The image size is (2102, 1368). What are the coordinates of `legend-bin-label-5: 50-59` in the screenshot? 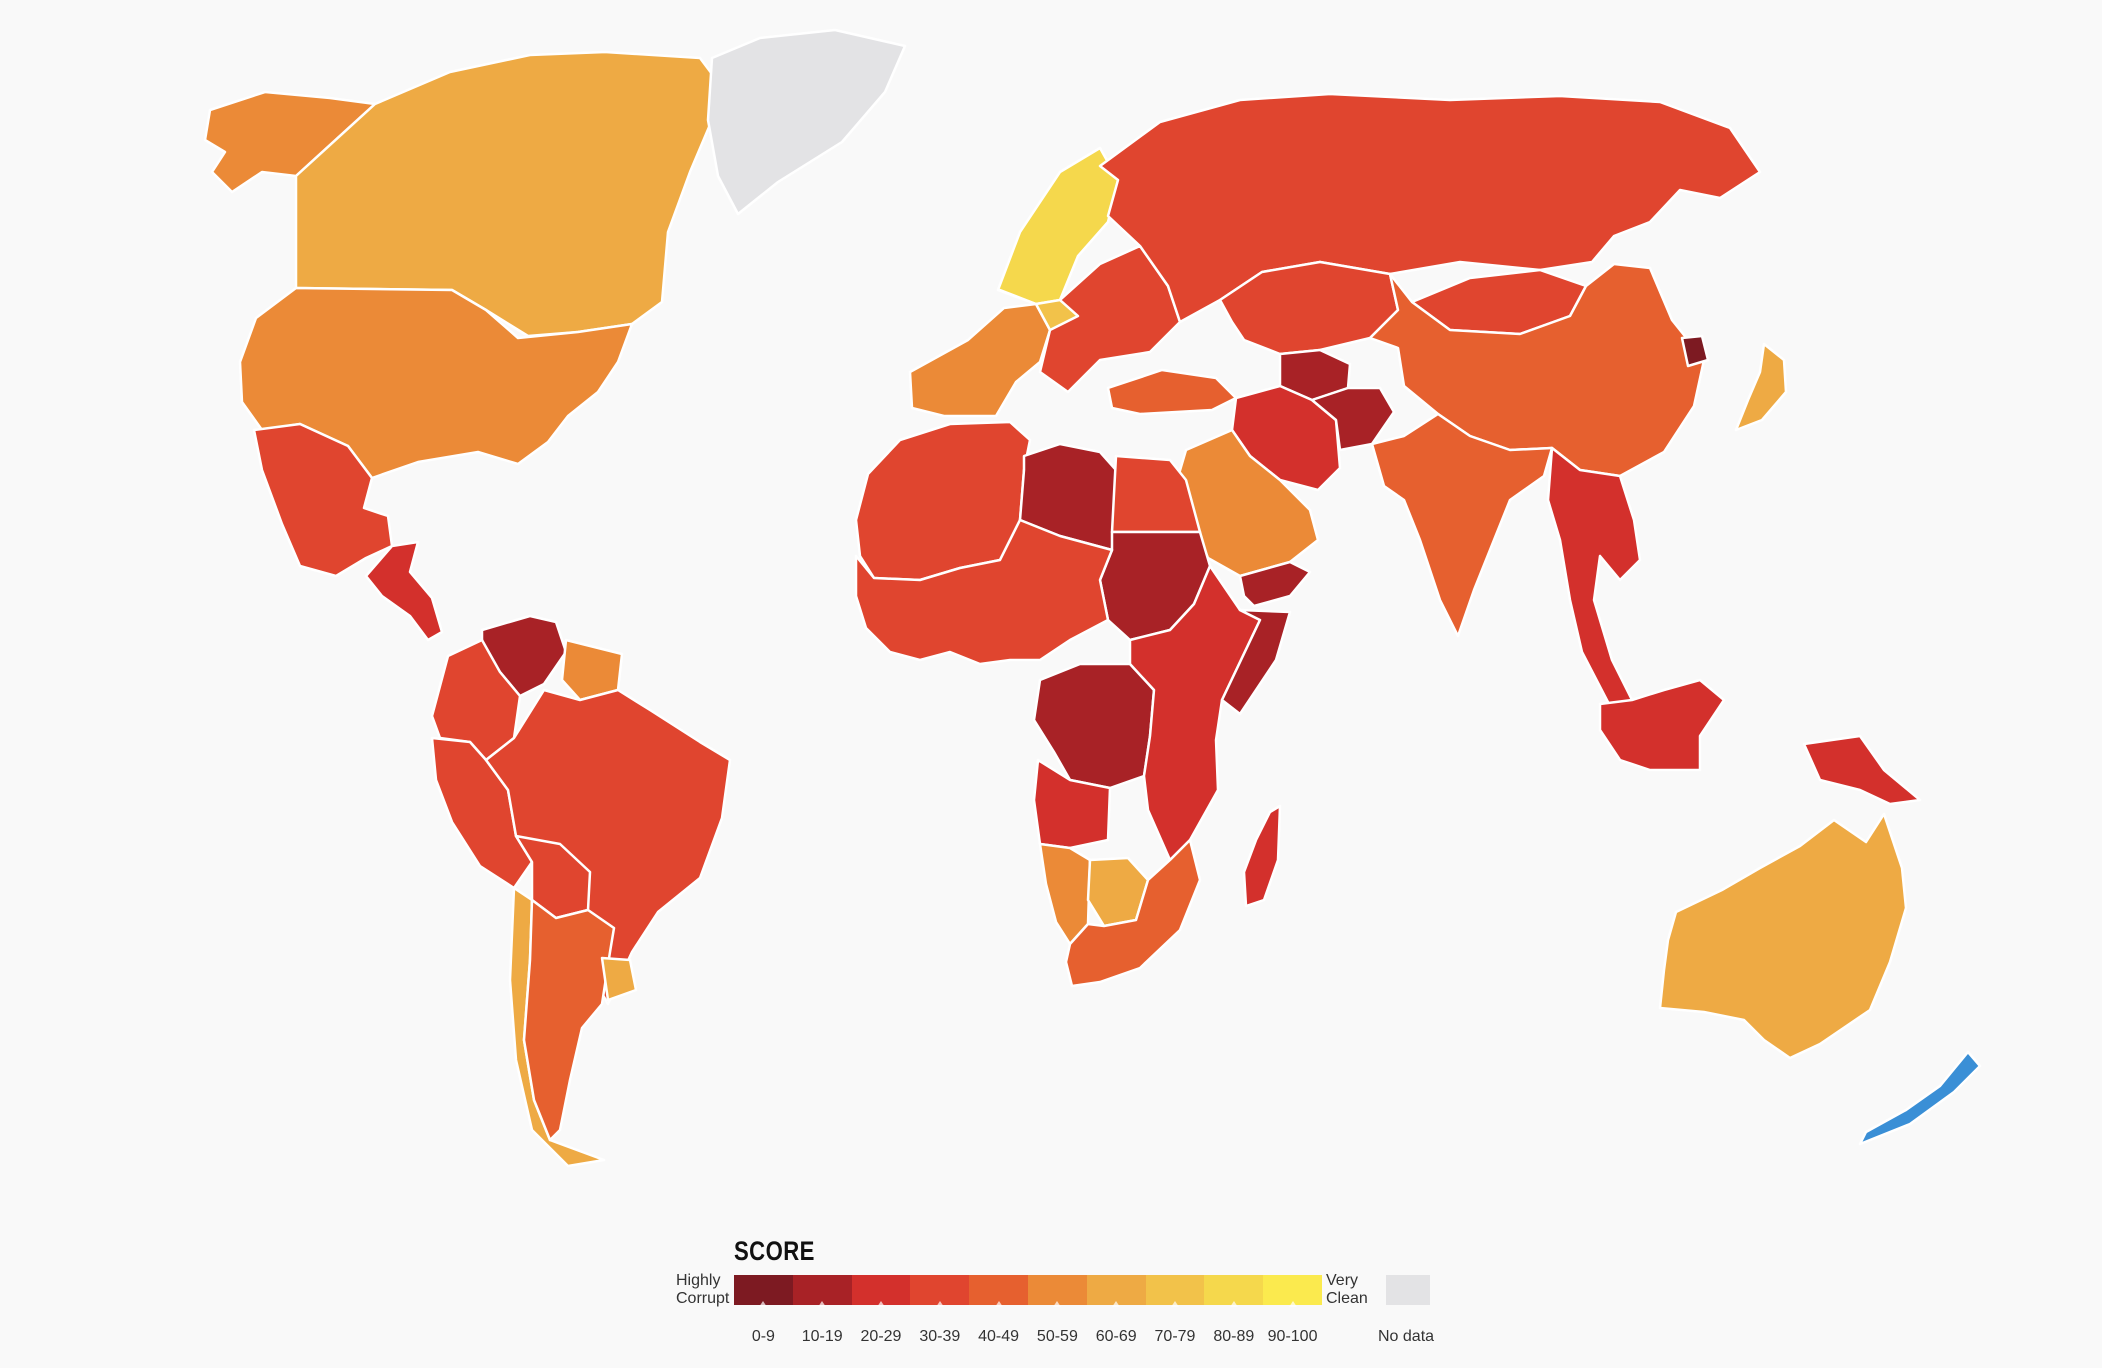 It's located at (1057, 1336).